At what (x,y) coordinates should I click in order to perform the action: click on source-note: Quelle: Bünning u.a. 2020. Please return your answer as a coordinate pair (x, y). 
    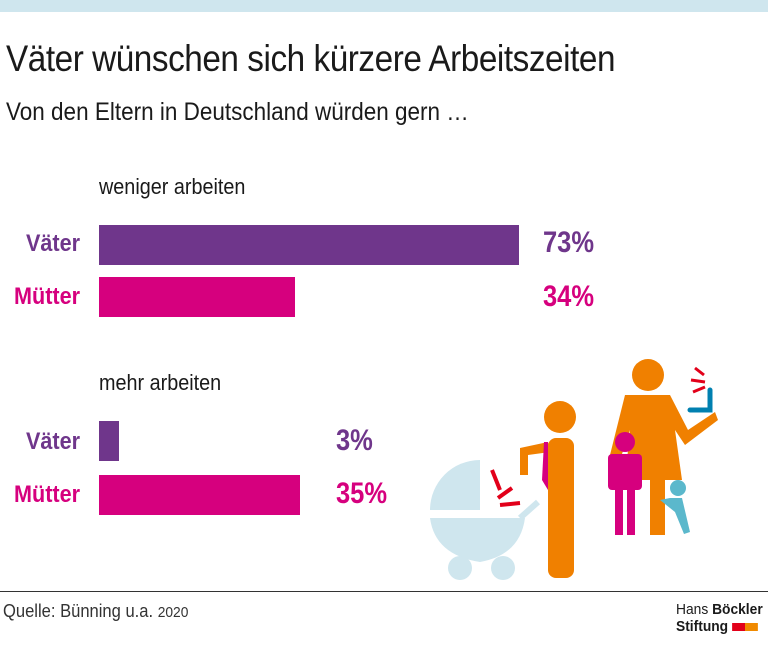
    Looking at the image, I should click on (95, 611).